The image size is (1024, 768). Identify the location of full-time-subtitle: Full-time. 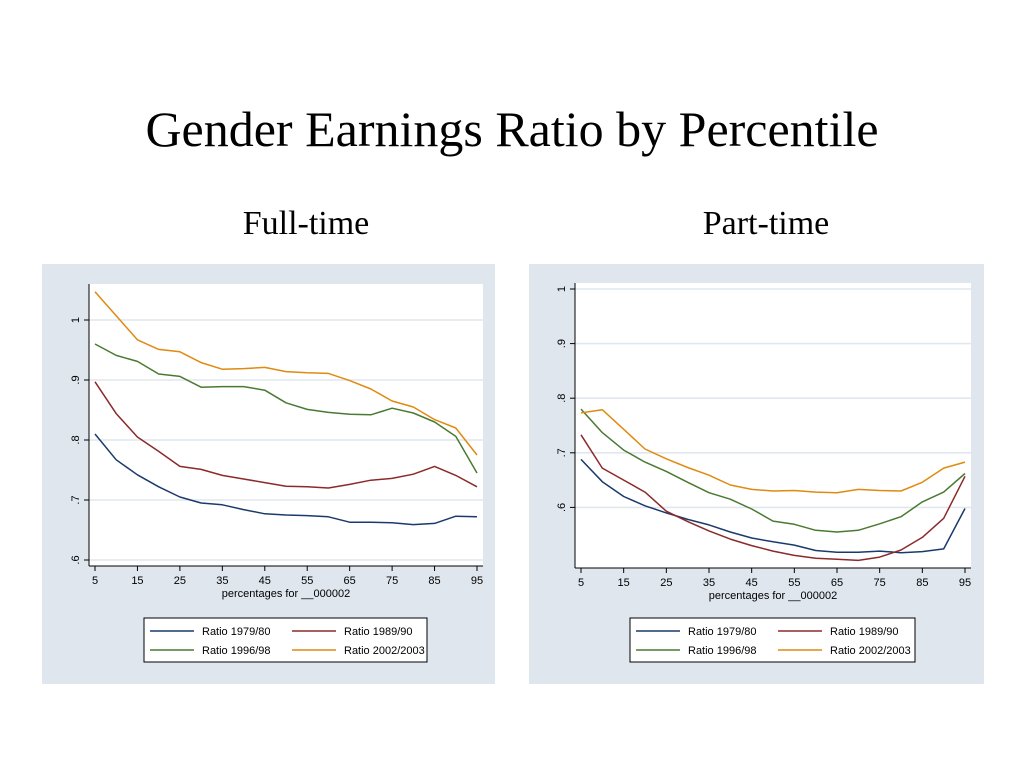
(306, 223).